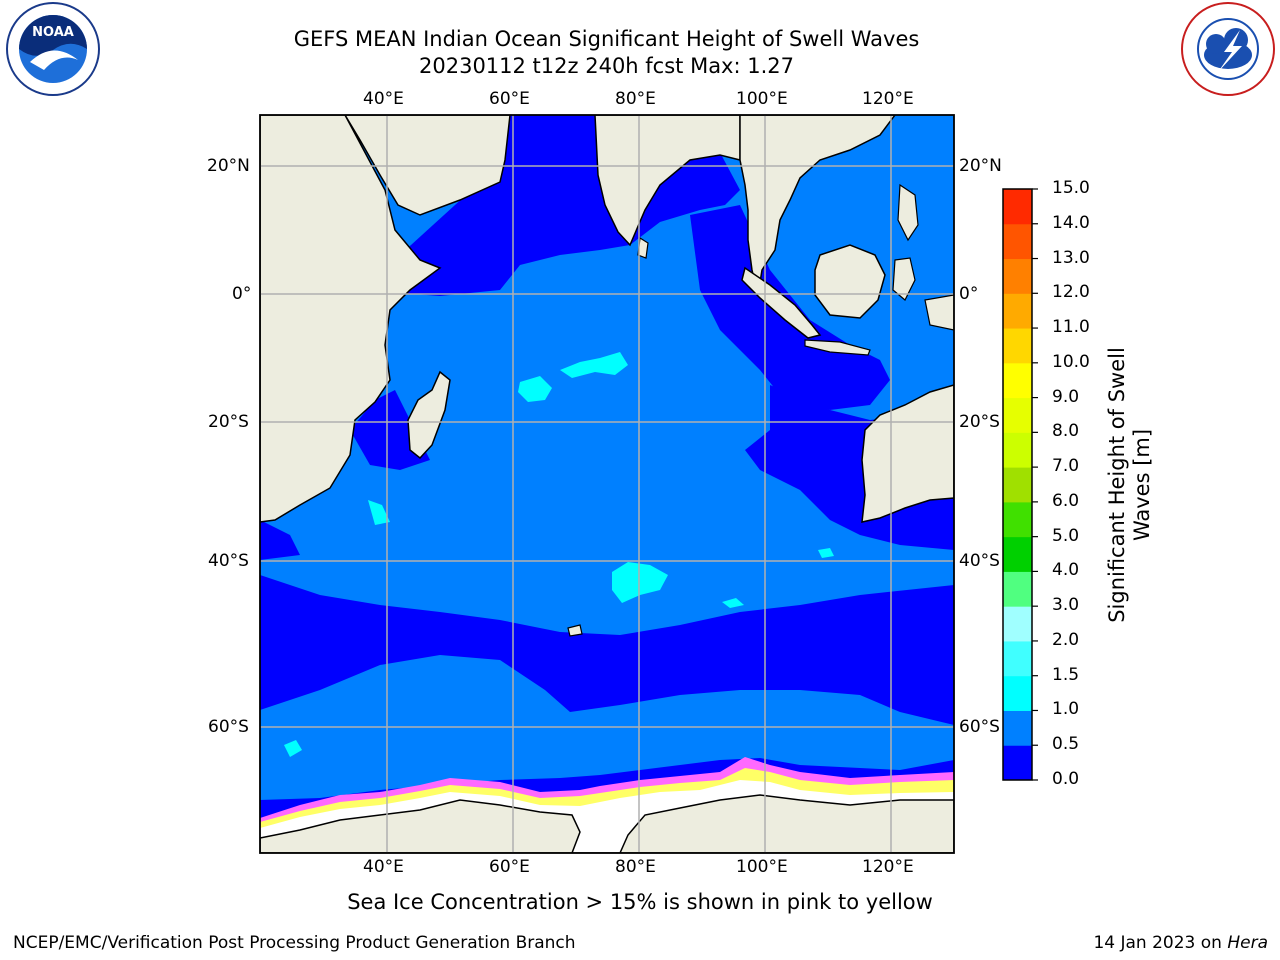  What do you see at coordinates (979, 727) in the screenshot?
I see `lat-tick-right-60S: 60°S` at bounding box center [979, 727].